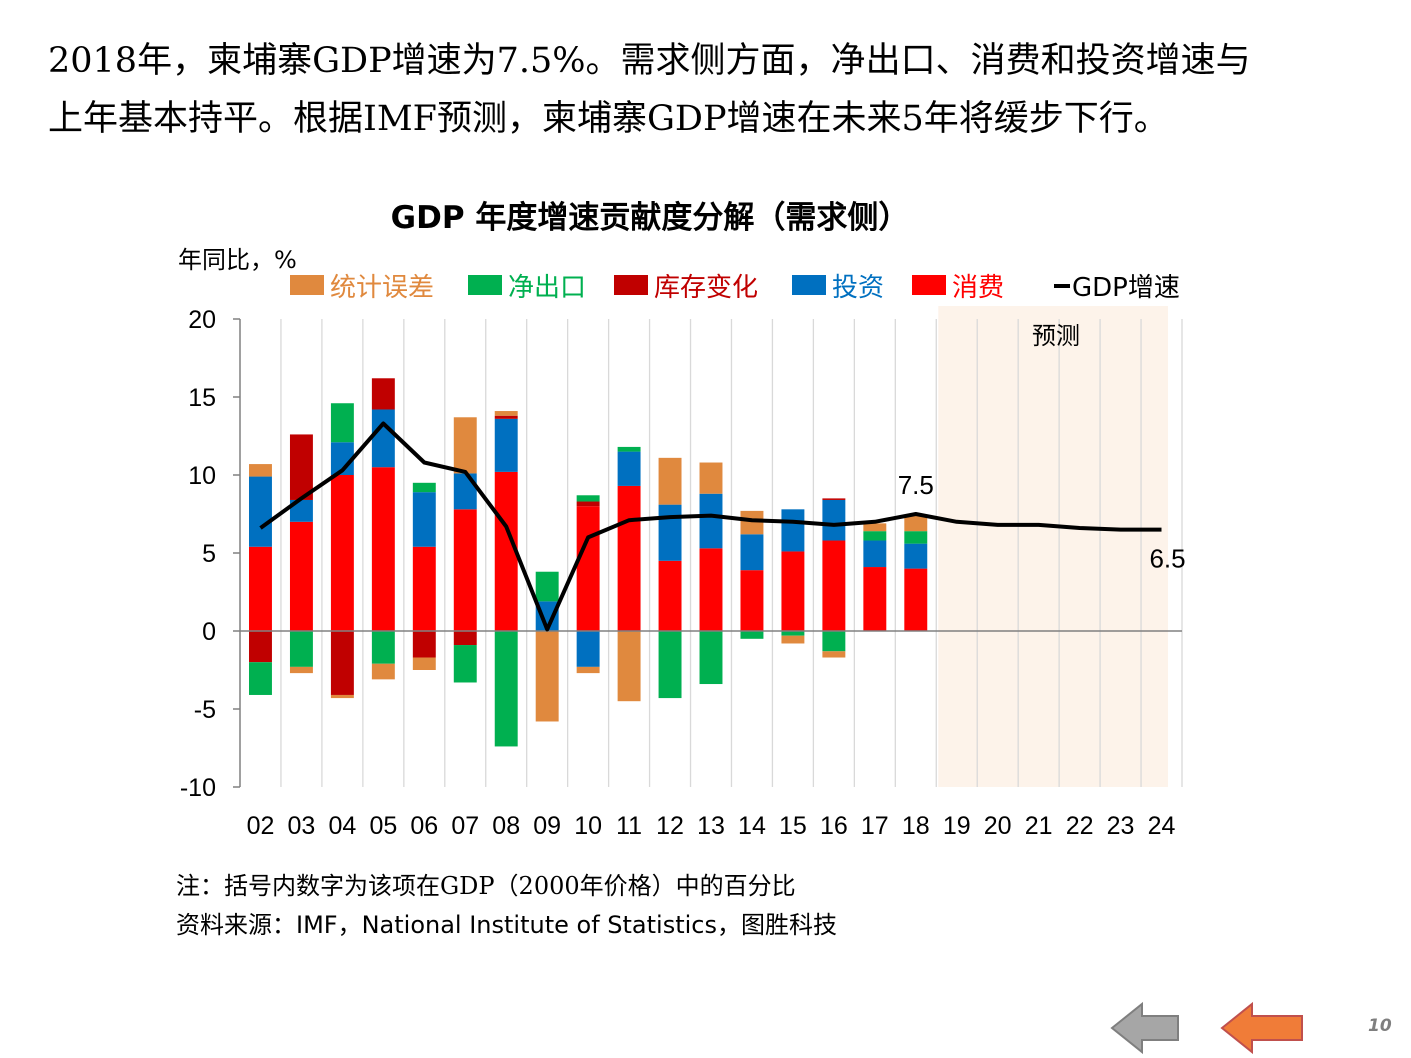 The width and height of the screenshot is (1411, 1058). I want to click on legend-swatch-库存变化, so click(631, 285).